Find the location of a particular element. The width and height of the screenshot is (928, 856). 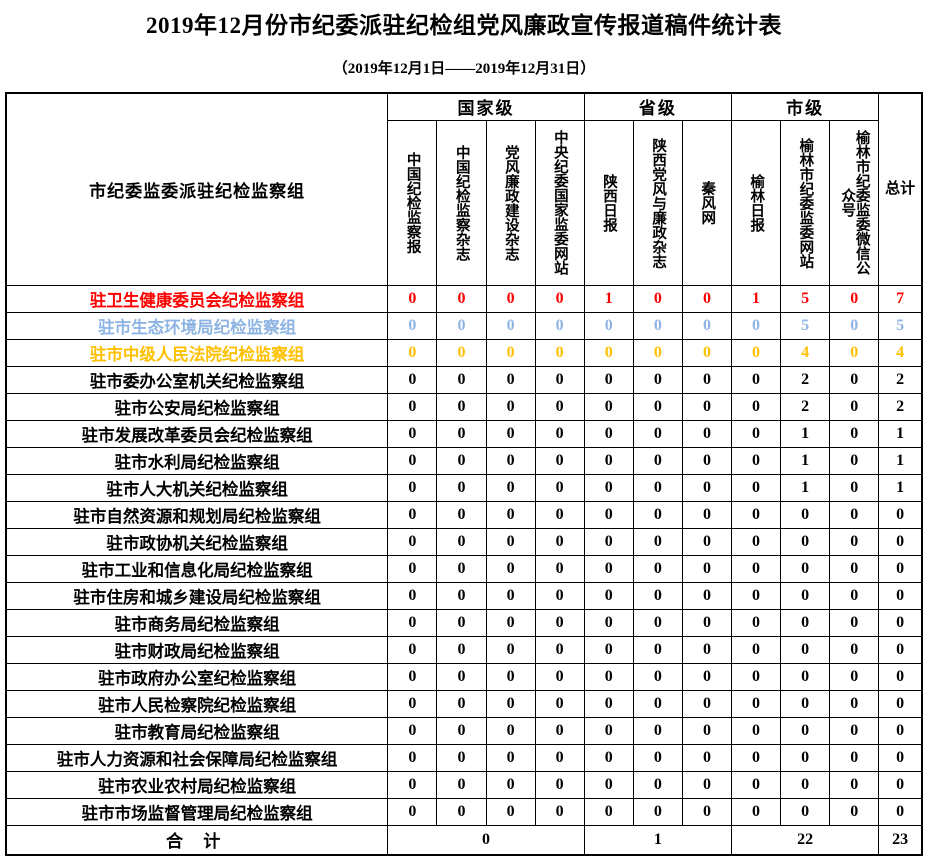

row-label: 驻市政协机关纪检监察组 is located at coordinates (197, 541).